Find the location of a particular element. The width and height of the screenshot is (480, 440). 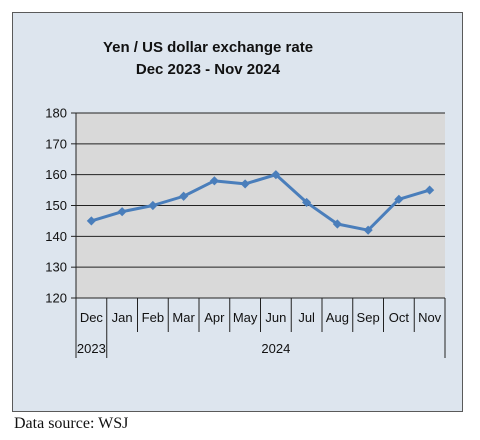

x-tick-label: Sep is located at coordinates (368, 317).